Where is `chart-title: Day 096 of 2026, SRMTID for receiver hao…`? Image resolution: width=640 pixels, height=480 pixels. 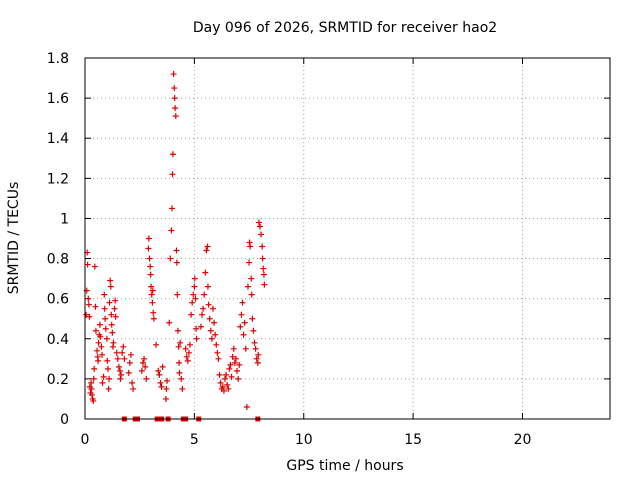
chart-title: Day 096 of 2026, SRMTID for receiver hao… is located at coordinates (345, 28).